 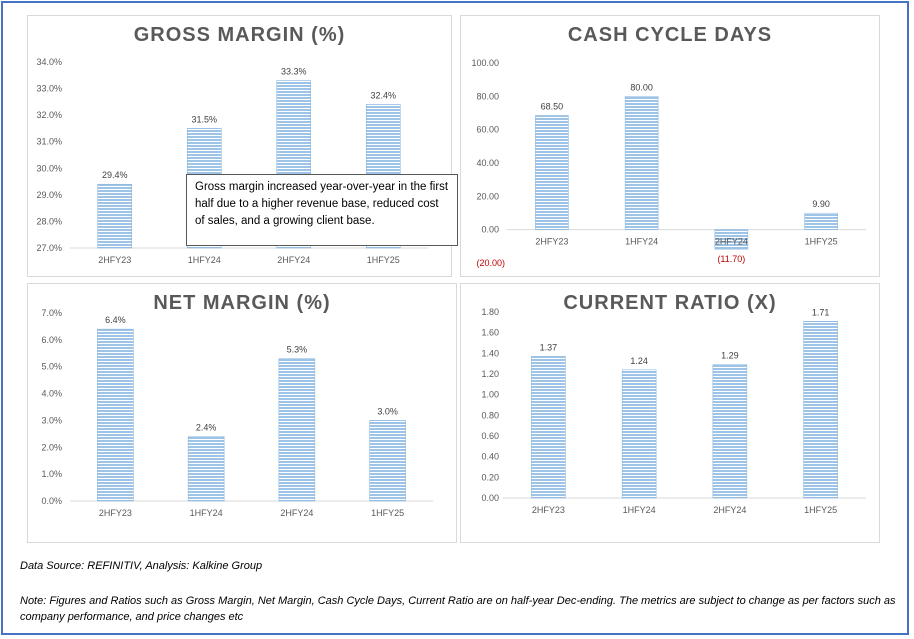 I want to click on y-tick-label: 31.0%, so click(x=49, y=142).